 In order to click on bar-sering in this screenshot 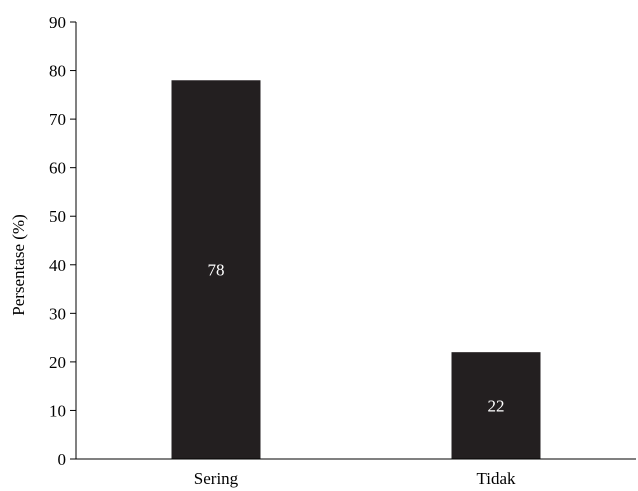, I will do `click(216, 270)`.